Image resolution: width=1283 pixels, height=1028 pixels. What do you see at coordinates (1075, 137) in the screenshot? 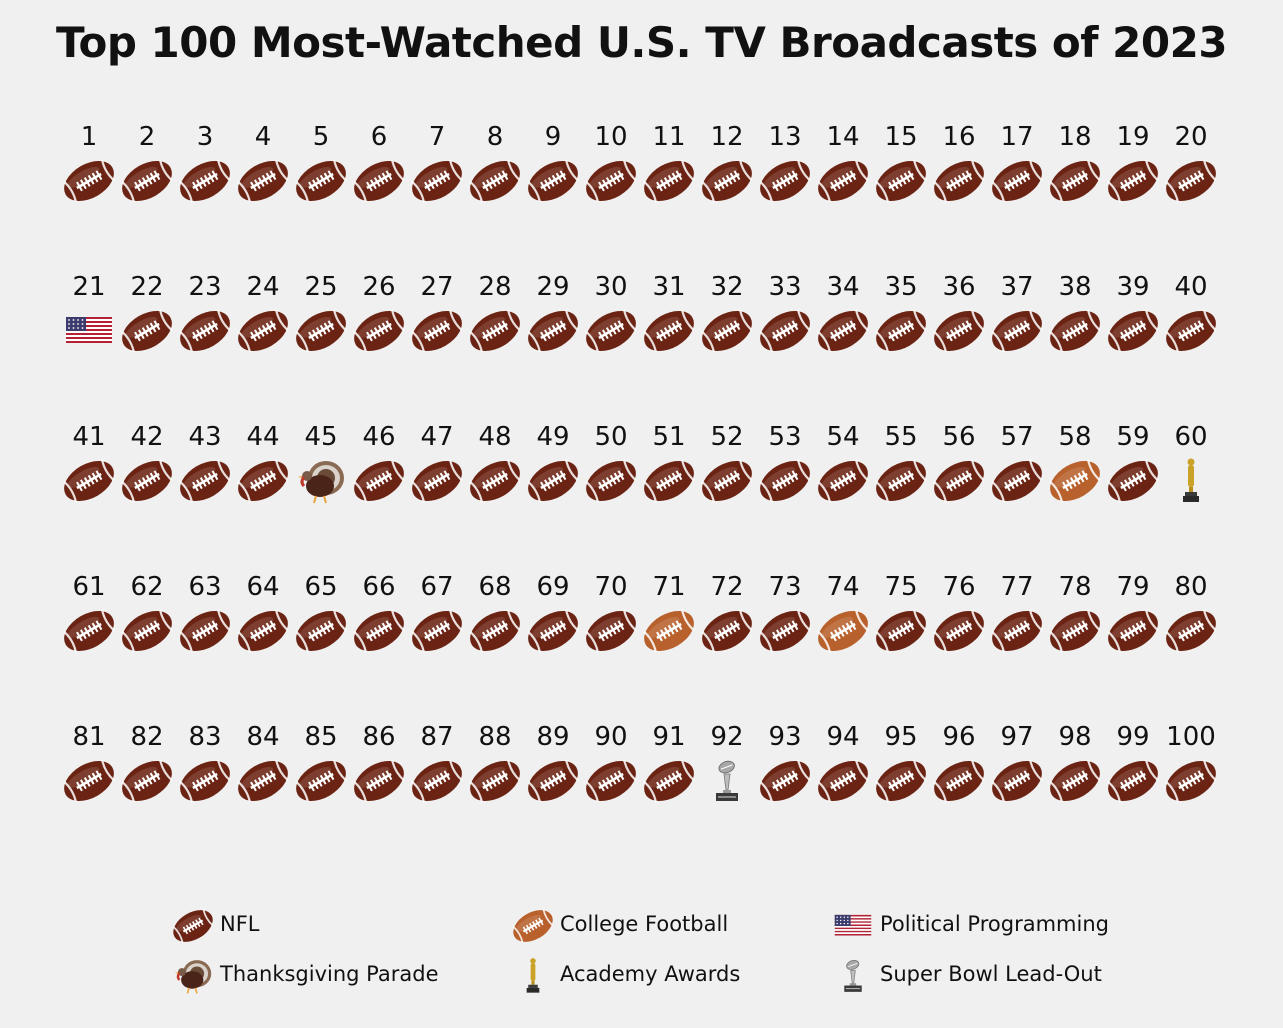
I see `rank-label: 18` at bounding box center [1075, 137].